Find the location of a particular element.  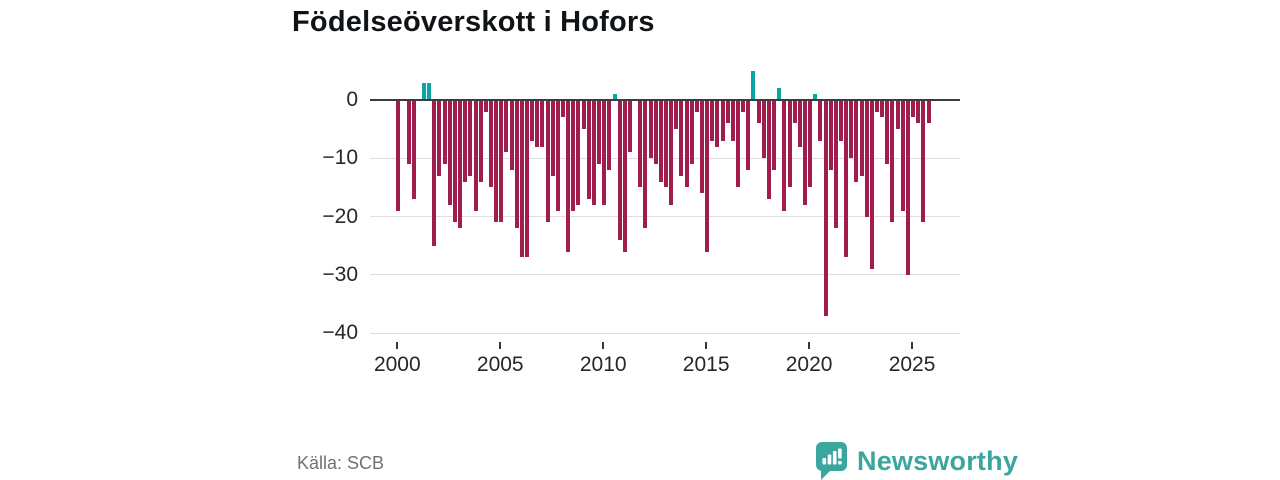

bar-2000Q4 is located at coordinates (413, 150).